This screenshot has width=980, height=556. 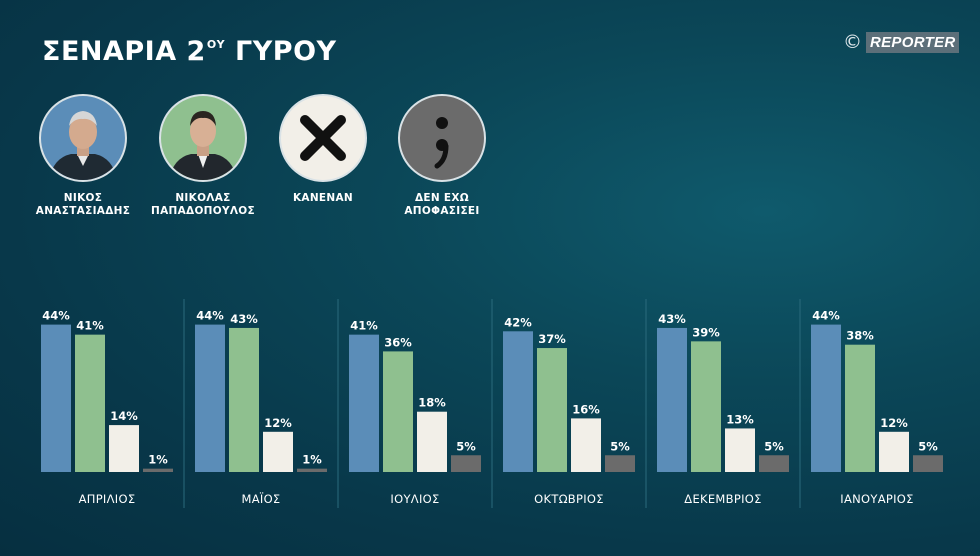 What do you see at coordinates (740, 419) in the screenshot?
I see `data-label: 13%` at bounding box center [740, 419].